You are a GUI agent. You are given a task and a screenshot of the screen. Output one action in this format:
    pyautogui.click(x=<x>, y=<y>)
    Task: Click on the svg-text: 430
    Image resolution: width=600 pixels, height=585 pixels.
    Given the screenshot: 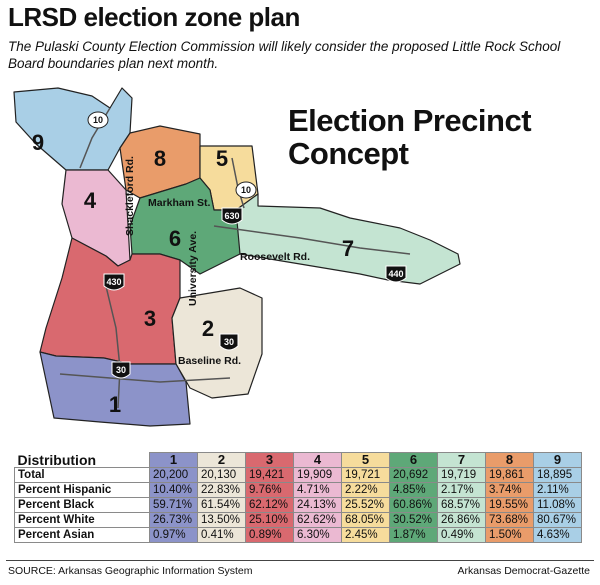 What is the action you would take?
    pyautogui.click(x=113, y=282)
    